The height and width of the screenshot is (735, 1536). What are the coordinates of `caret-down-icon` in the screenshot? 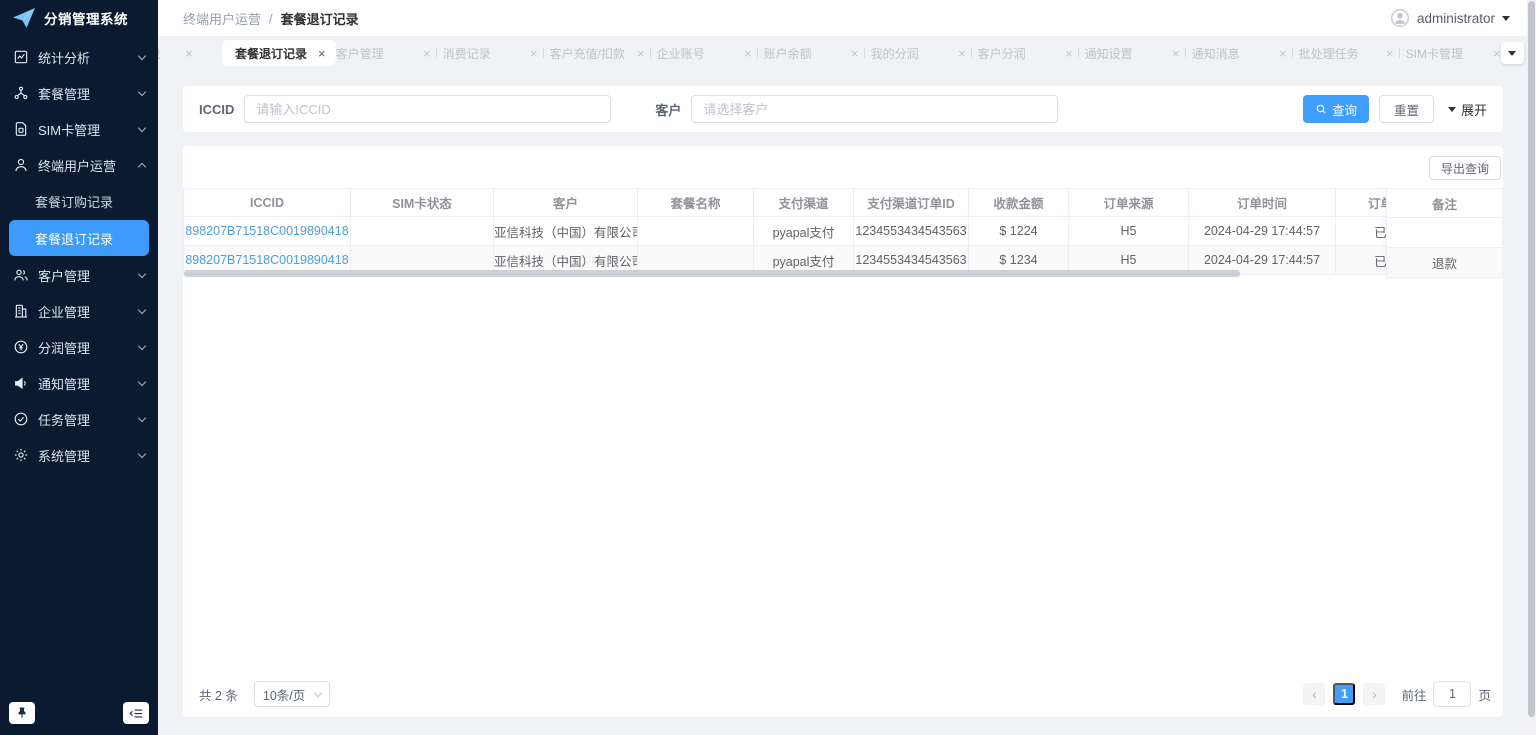 It's located at (1512, 53).